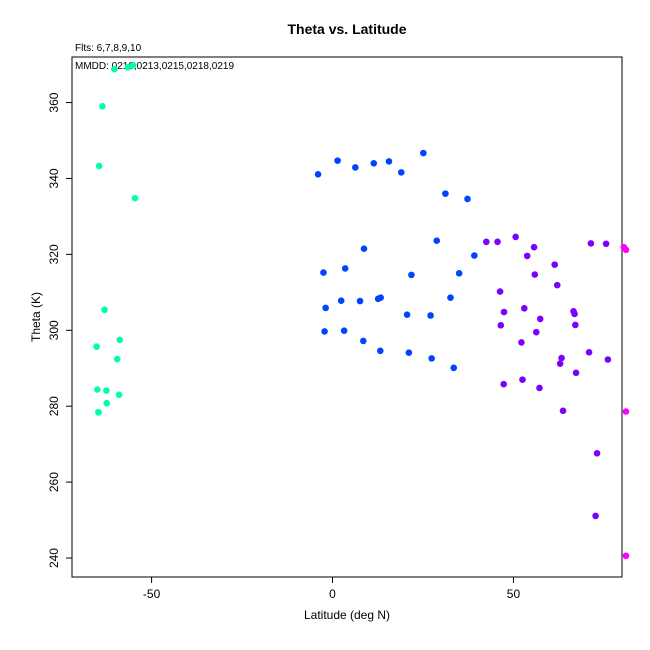 Image resolution: width=650 pixels, height=650 pixels. What do you see at coordinates (54, 558) in the screenshot?
I see `y-tick-label: 240` at bounding box center [54, 558].